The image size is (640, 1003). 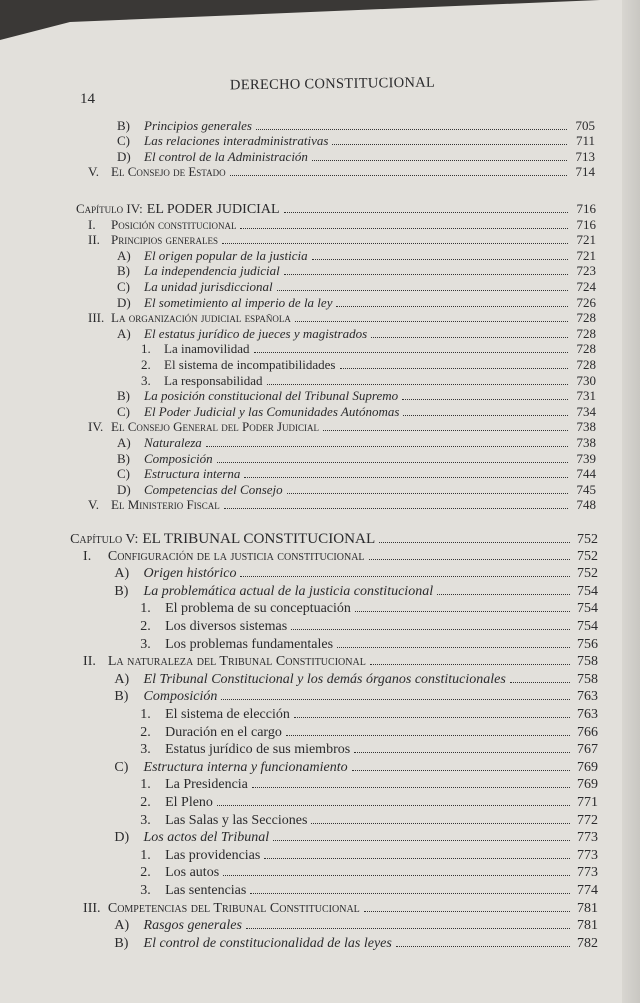 I want to click on entry-page: 748, so click(x=586, y=505).